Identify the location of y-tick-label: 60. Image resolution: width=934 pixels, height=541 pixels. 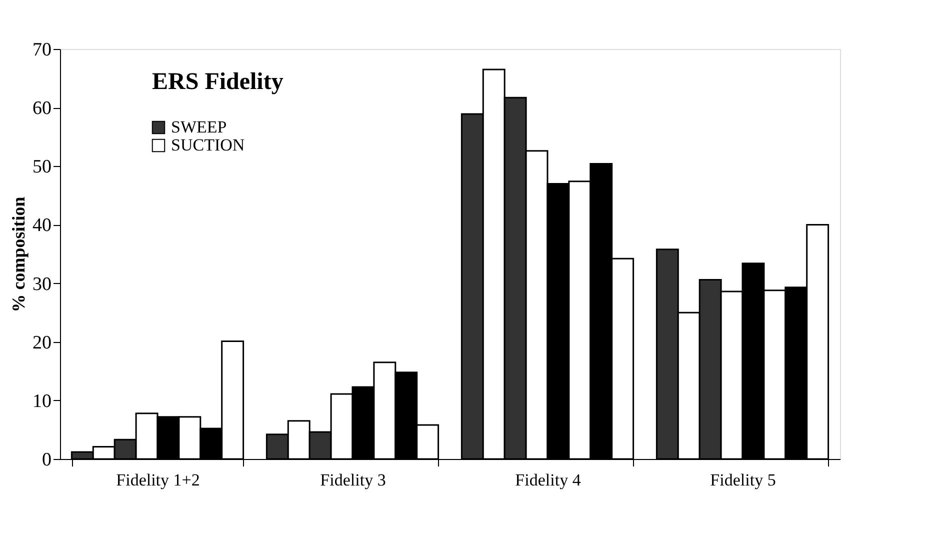
(42, 109).